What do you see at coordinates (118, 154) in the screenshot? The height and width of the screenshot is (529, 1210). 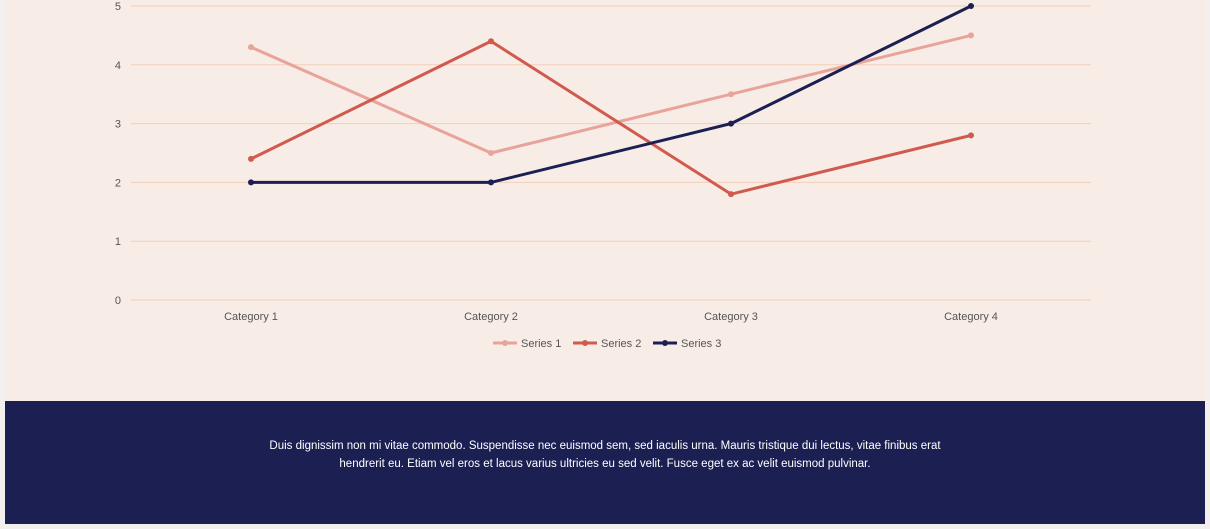 I see `y-axis-ticks: 0 1 2 3 4 5` at bounding box center [118, 154].